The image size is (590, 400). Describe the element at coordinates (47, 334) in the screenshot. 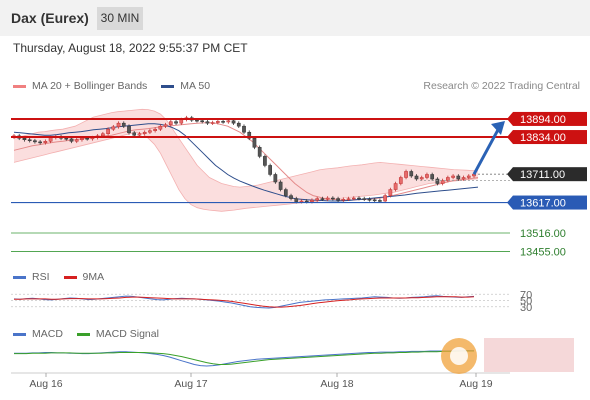

I see `legend-macd-label: MACD` at that location.